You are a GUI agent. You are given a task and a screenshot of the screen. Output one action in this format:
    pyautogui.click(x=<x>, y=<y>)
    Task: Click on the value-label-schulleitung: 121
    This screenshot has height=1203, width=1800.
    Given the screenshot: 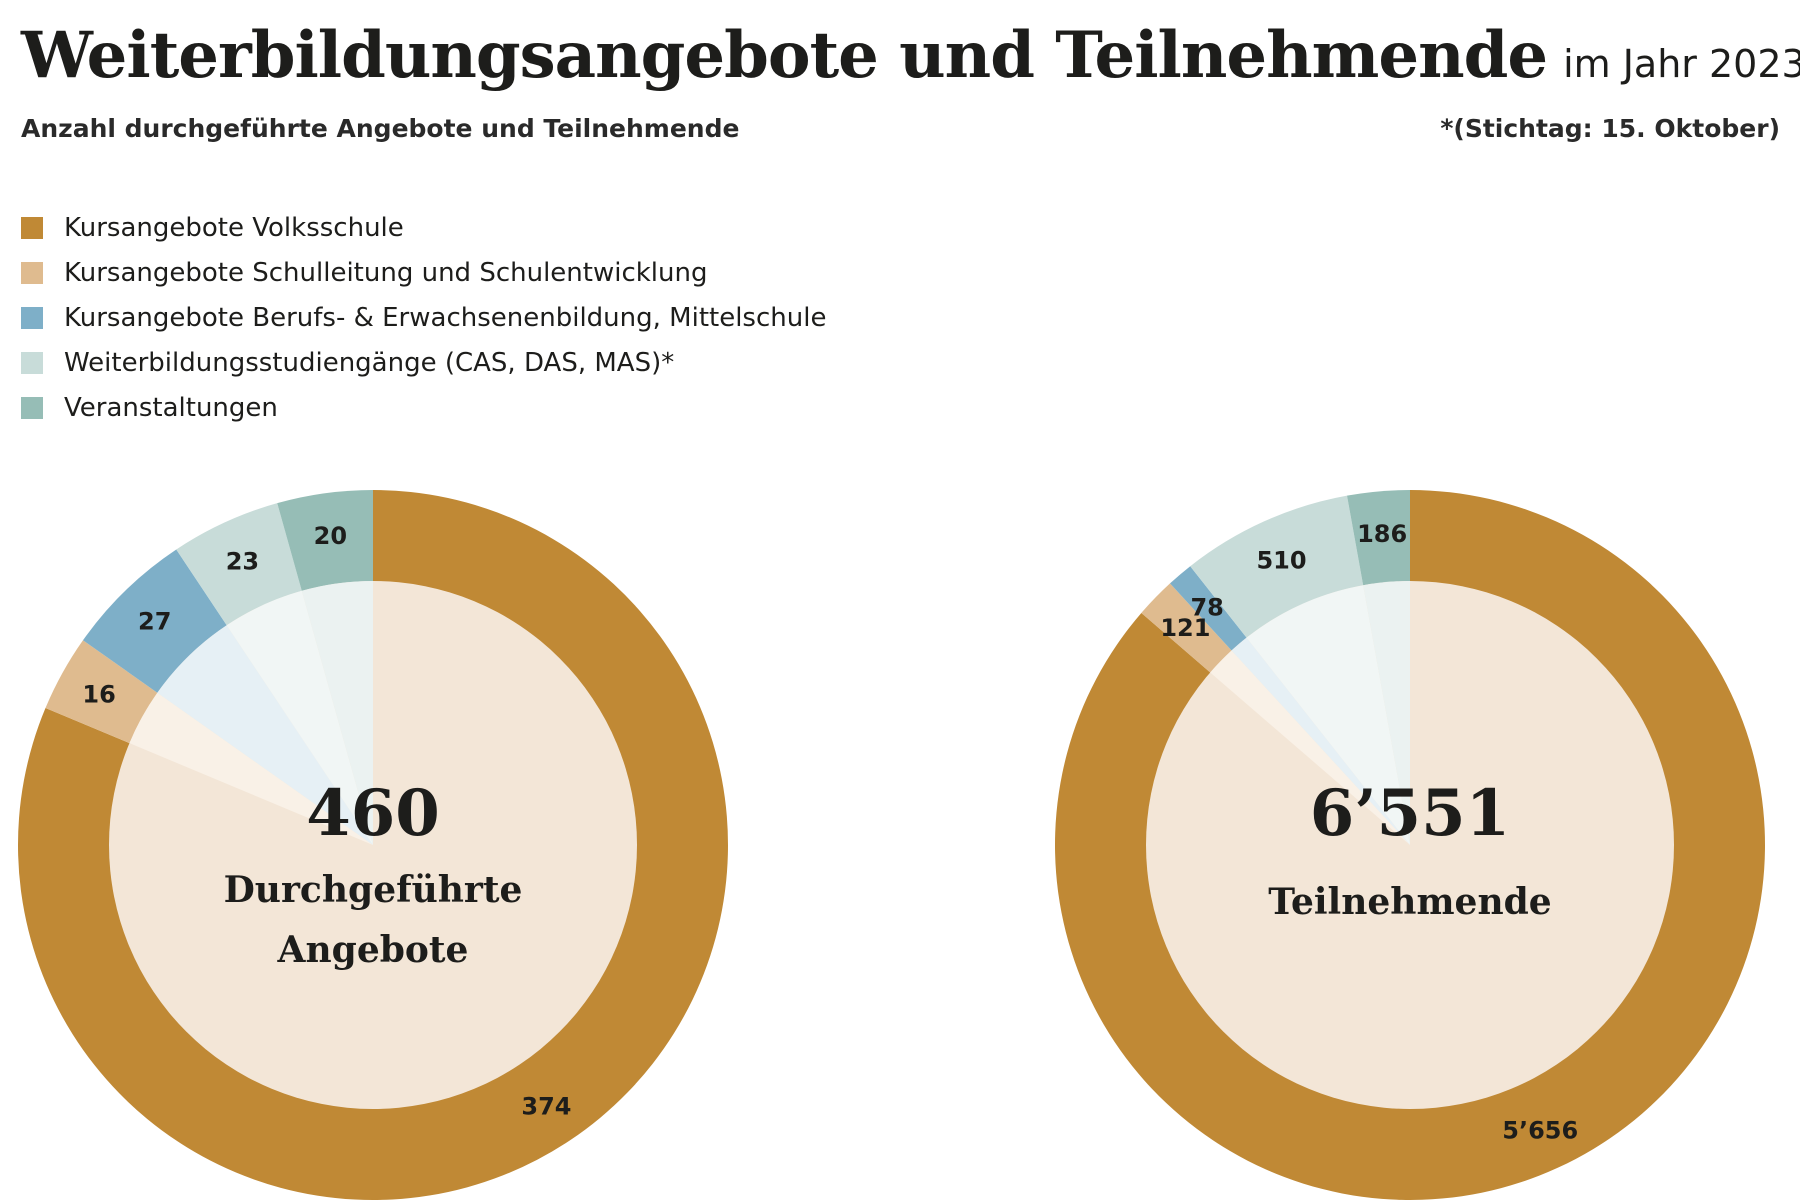 What is the action you would take?
    pyautogui.click(x=1185, y=628)
    